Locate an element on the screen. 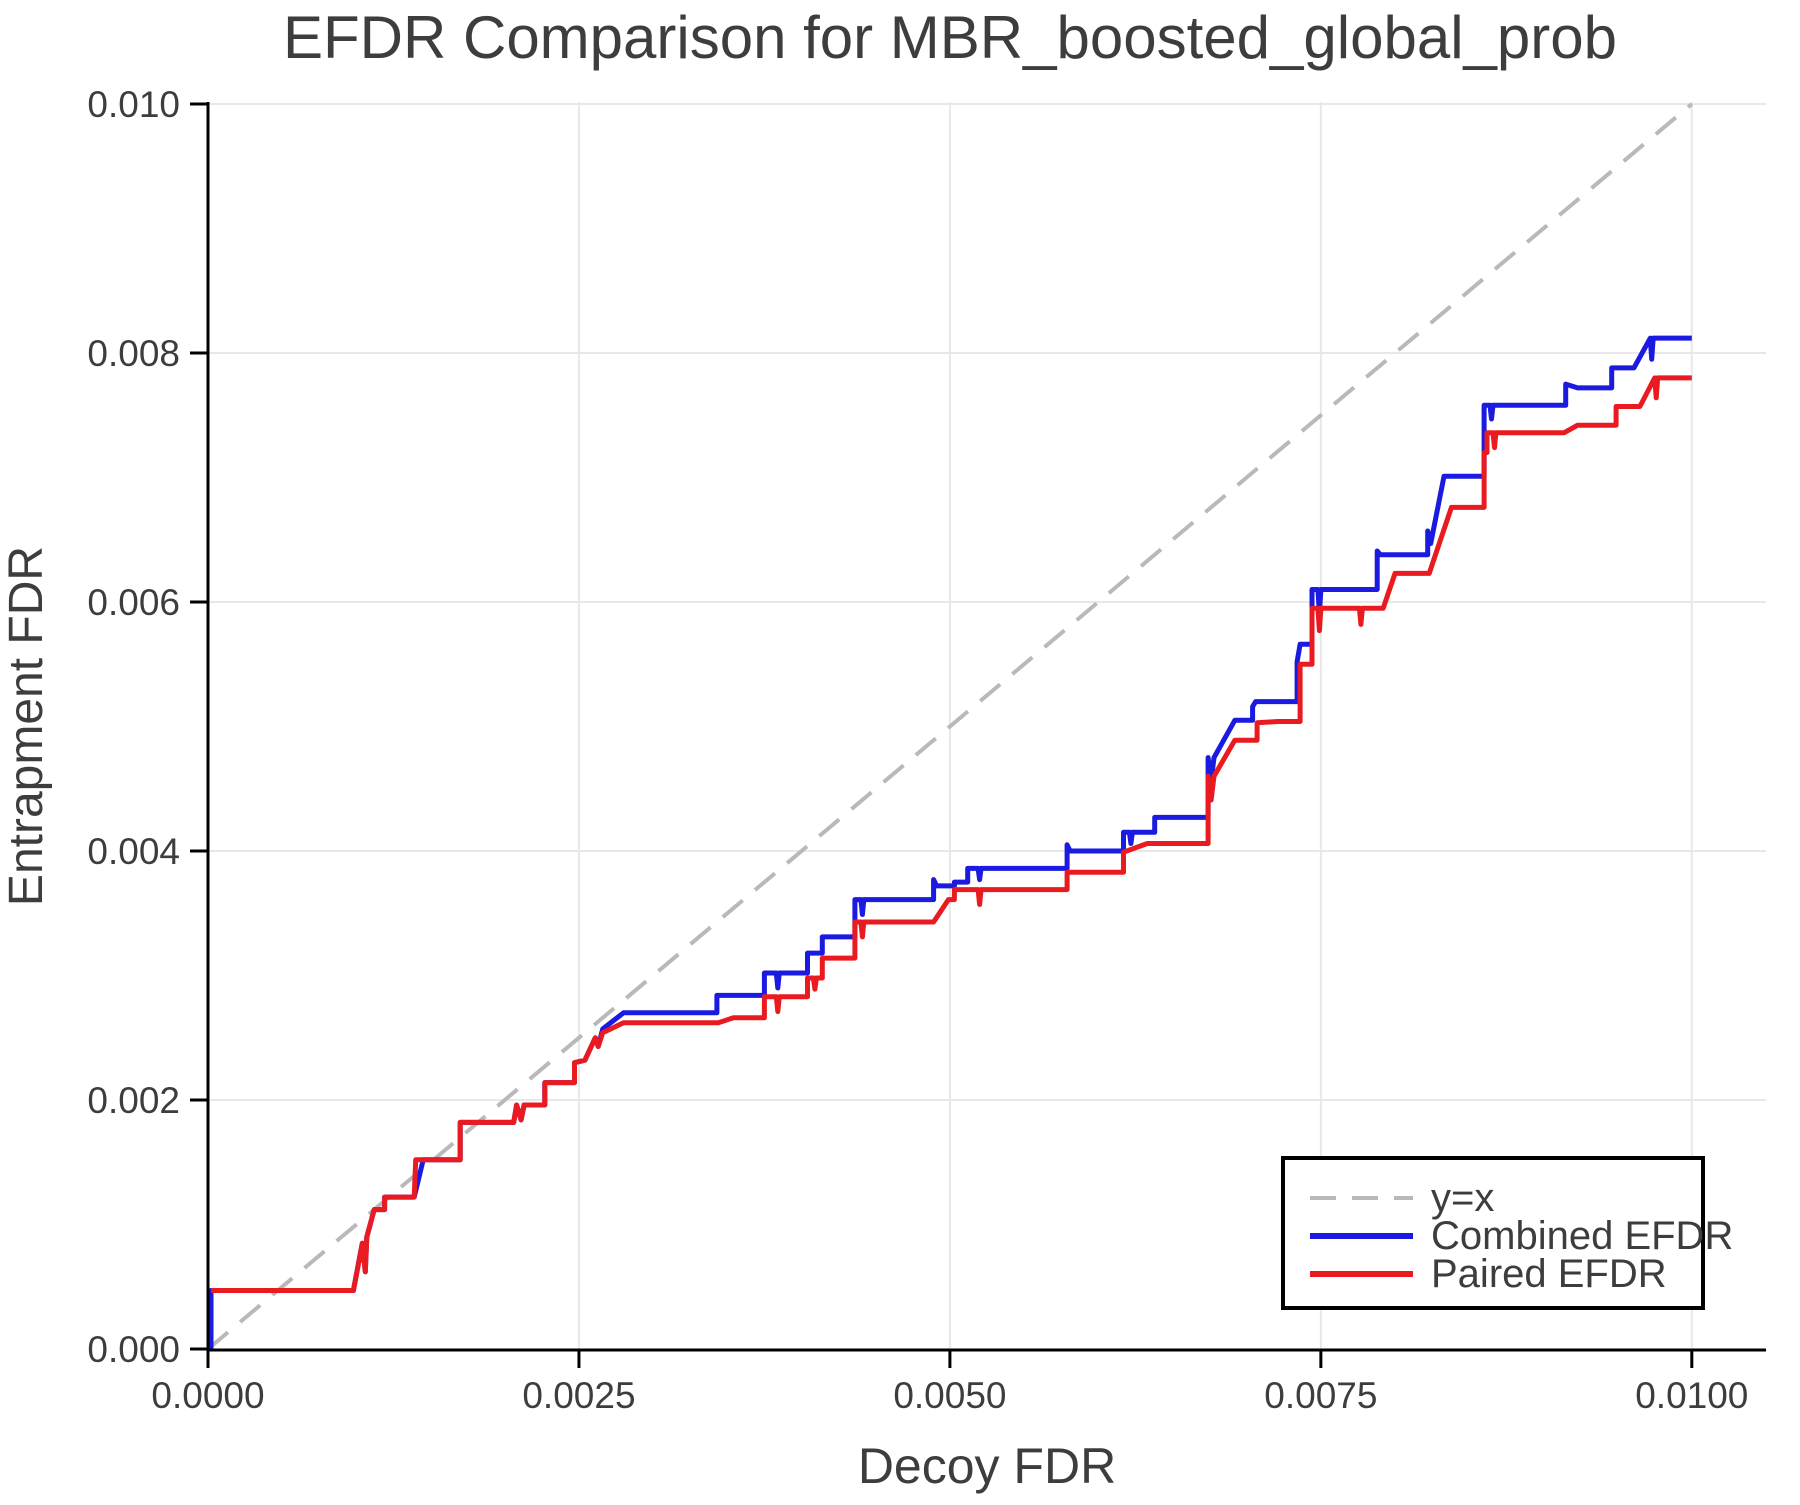 The height and width of the screenshot is (1505, 1800). x-tick-label: 0.0025 is located at coordinates (578, 1395).